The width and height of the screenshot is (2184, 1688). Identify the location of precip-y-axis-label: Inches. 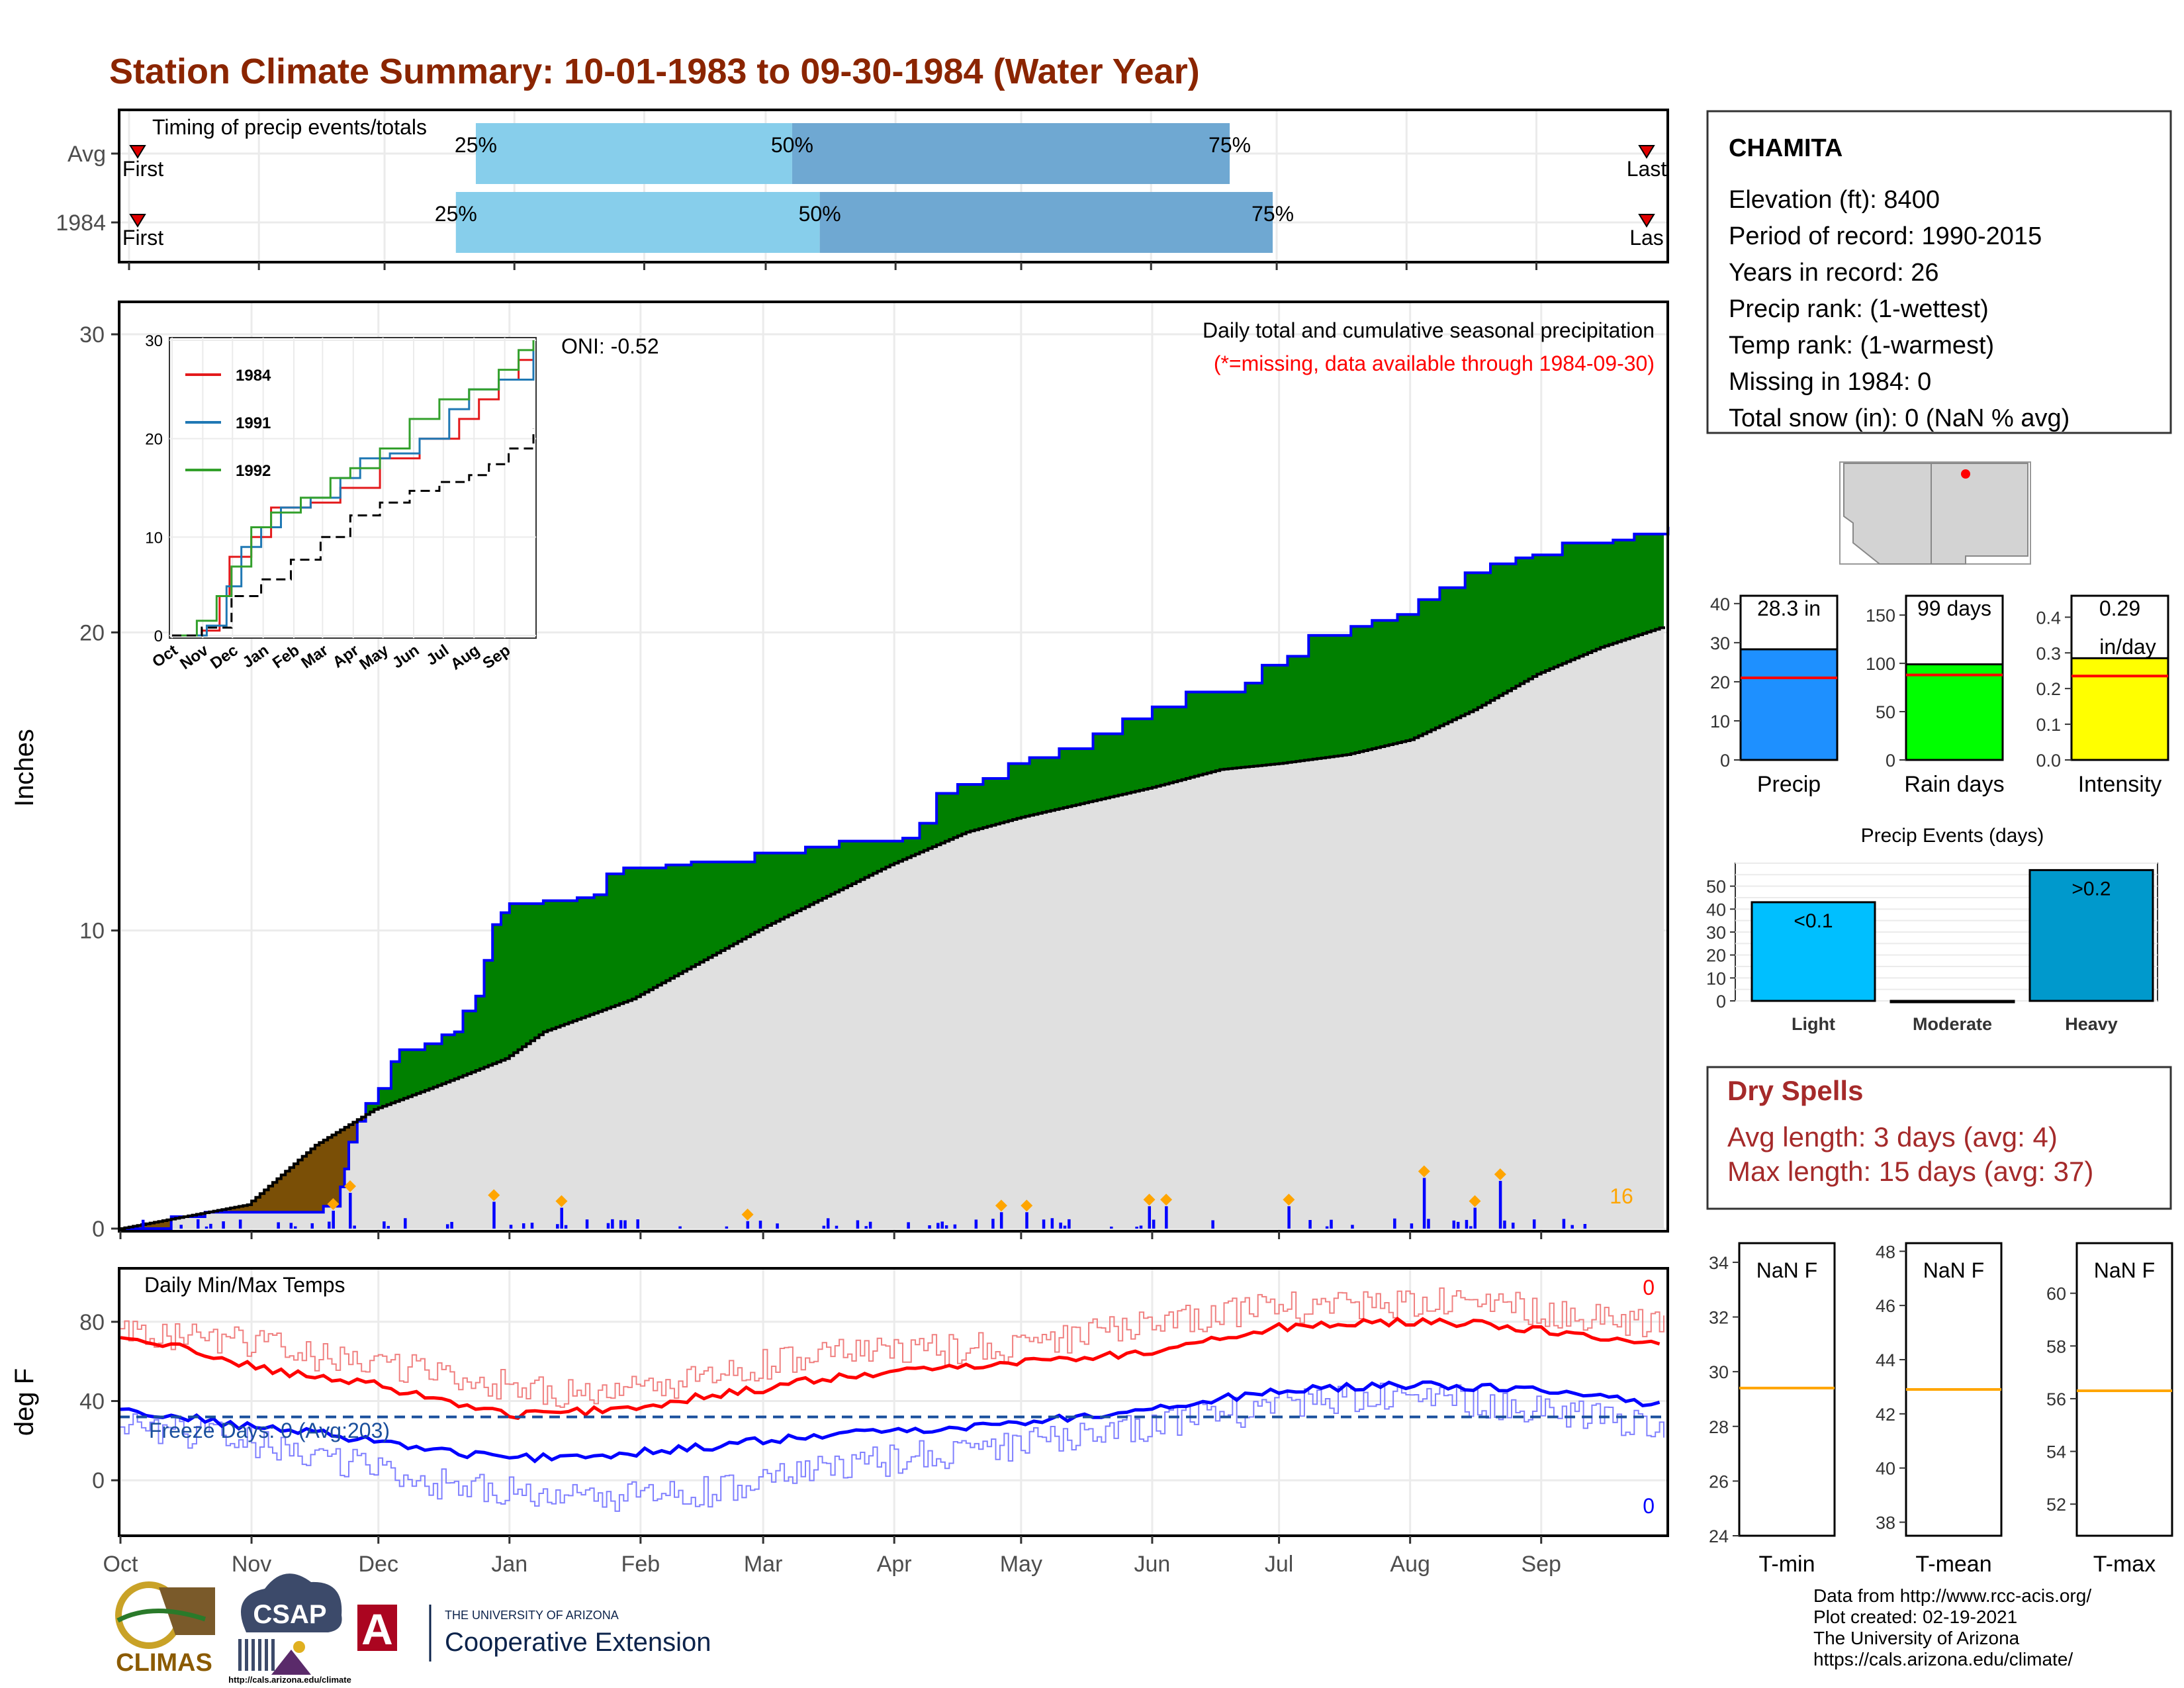
(24, 768).